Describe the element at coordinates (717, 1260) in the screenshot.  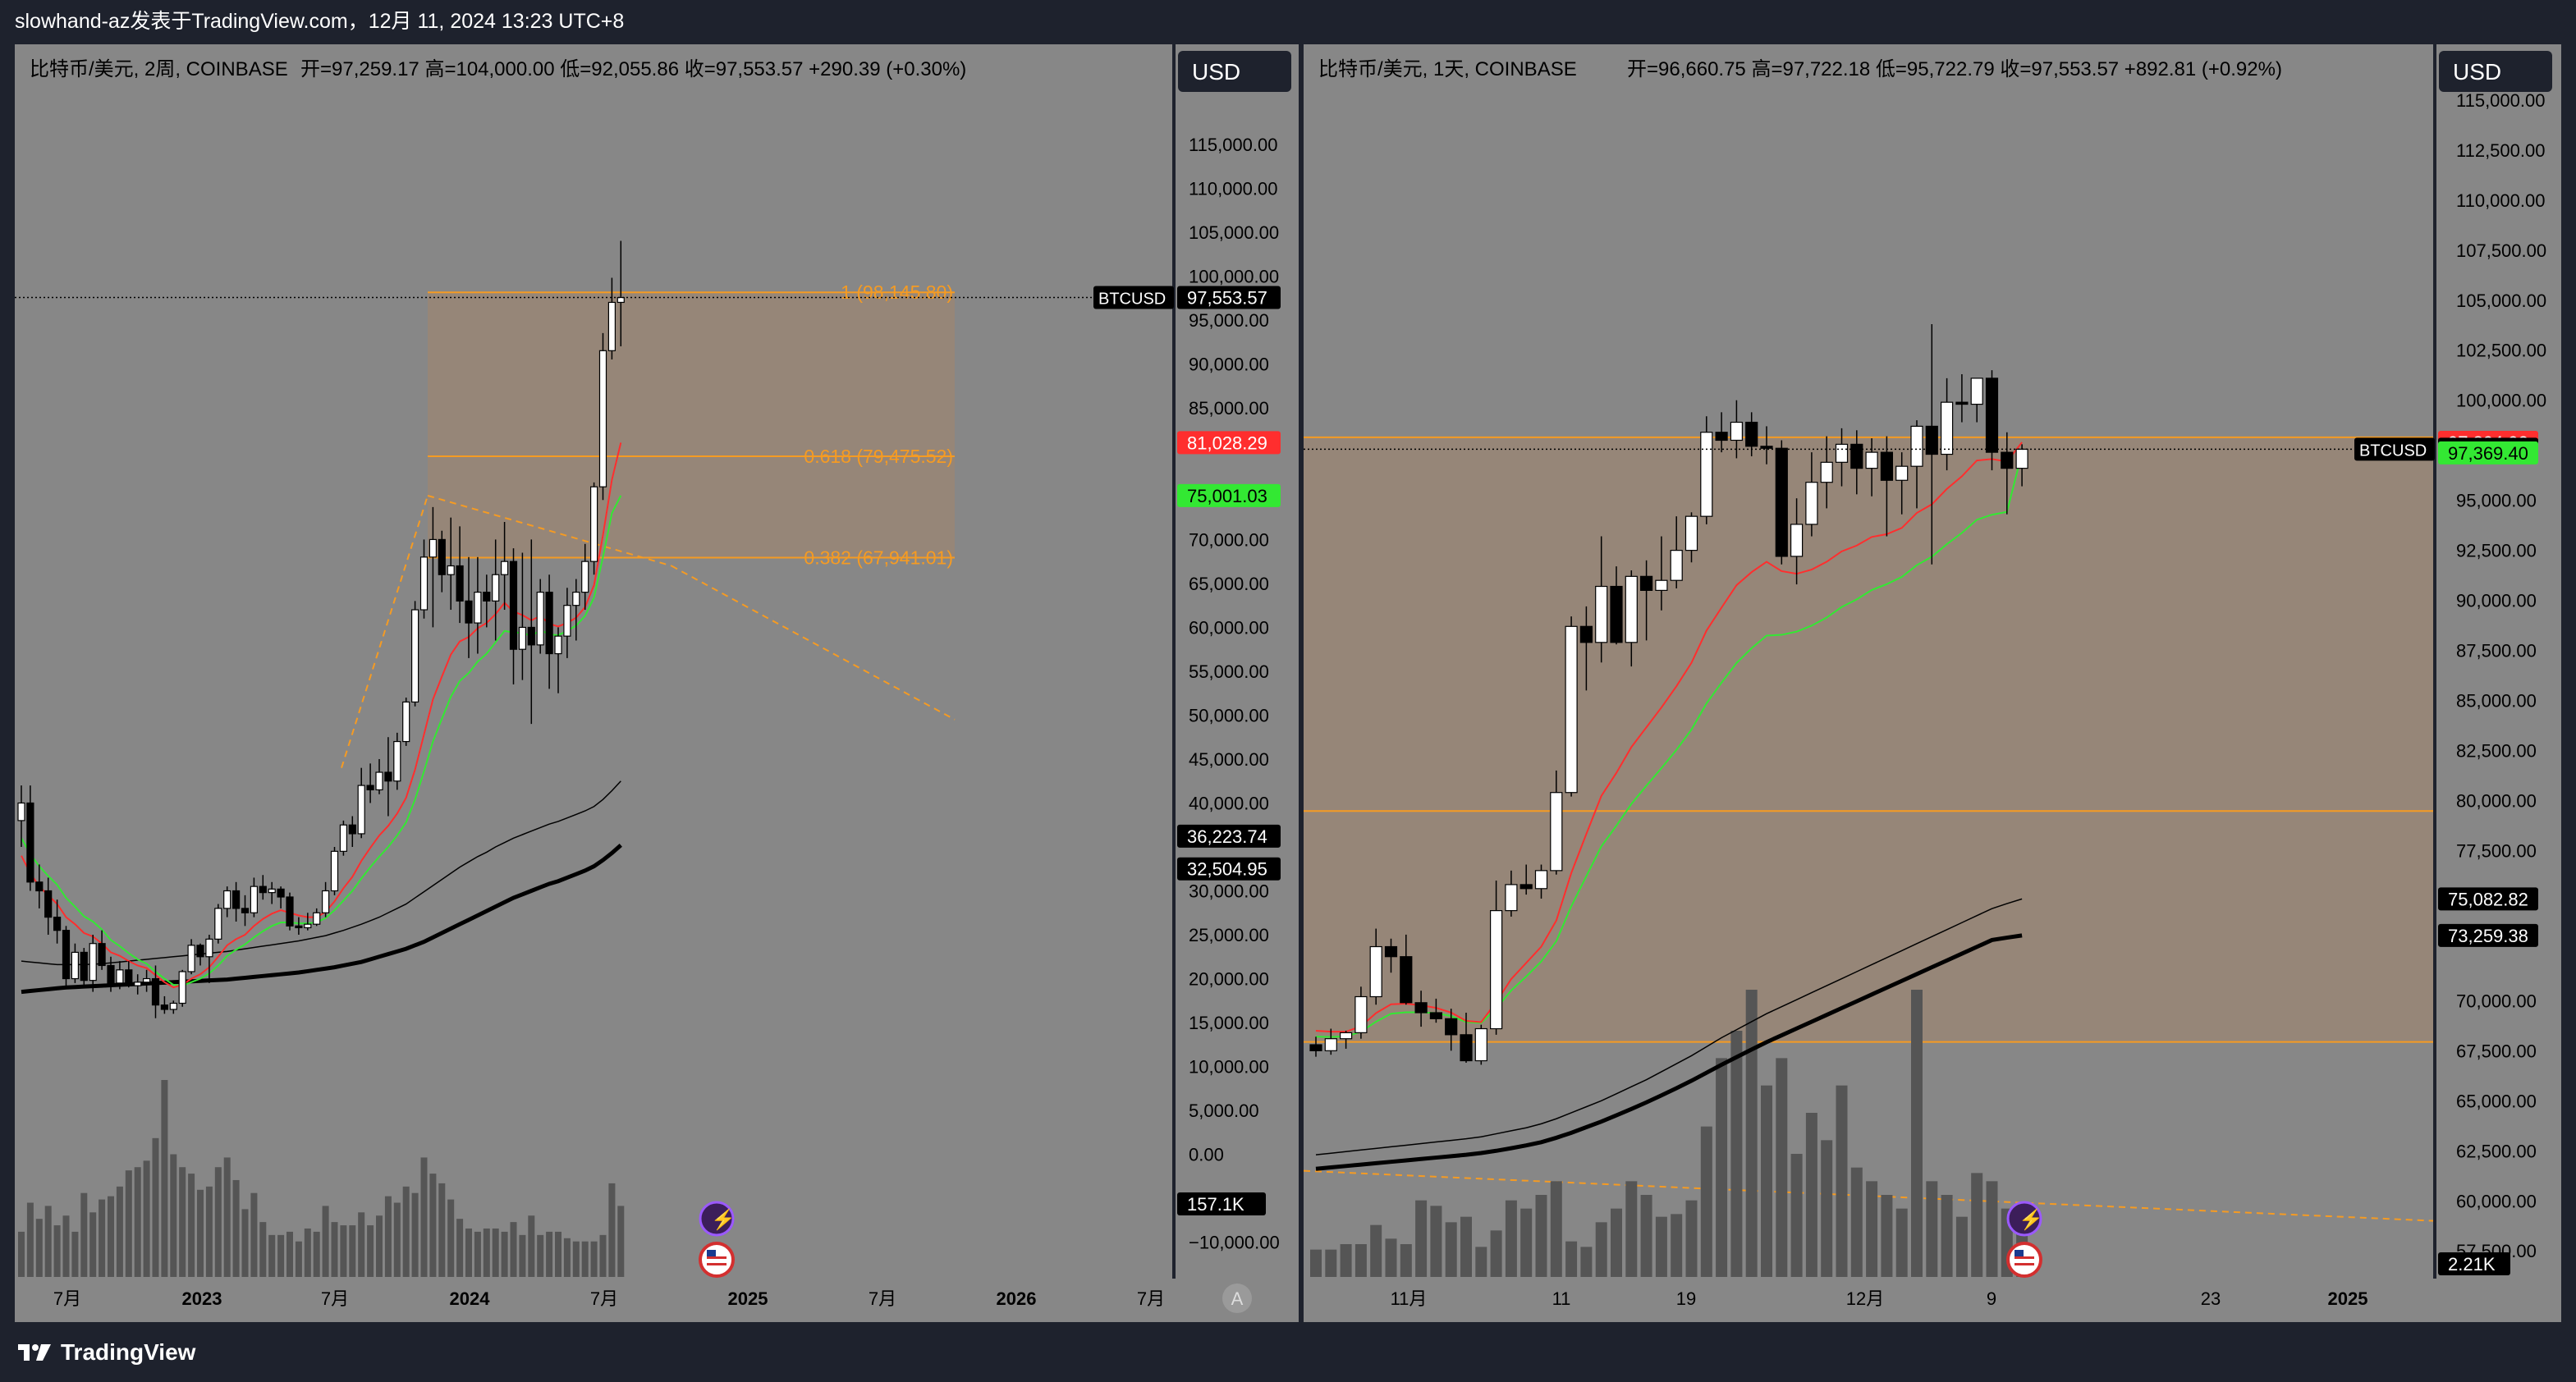
I see `us-flag-event-icon` at that location.